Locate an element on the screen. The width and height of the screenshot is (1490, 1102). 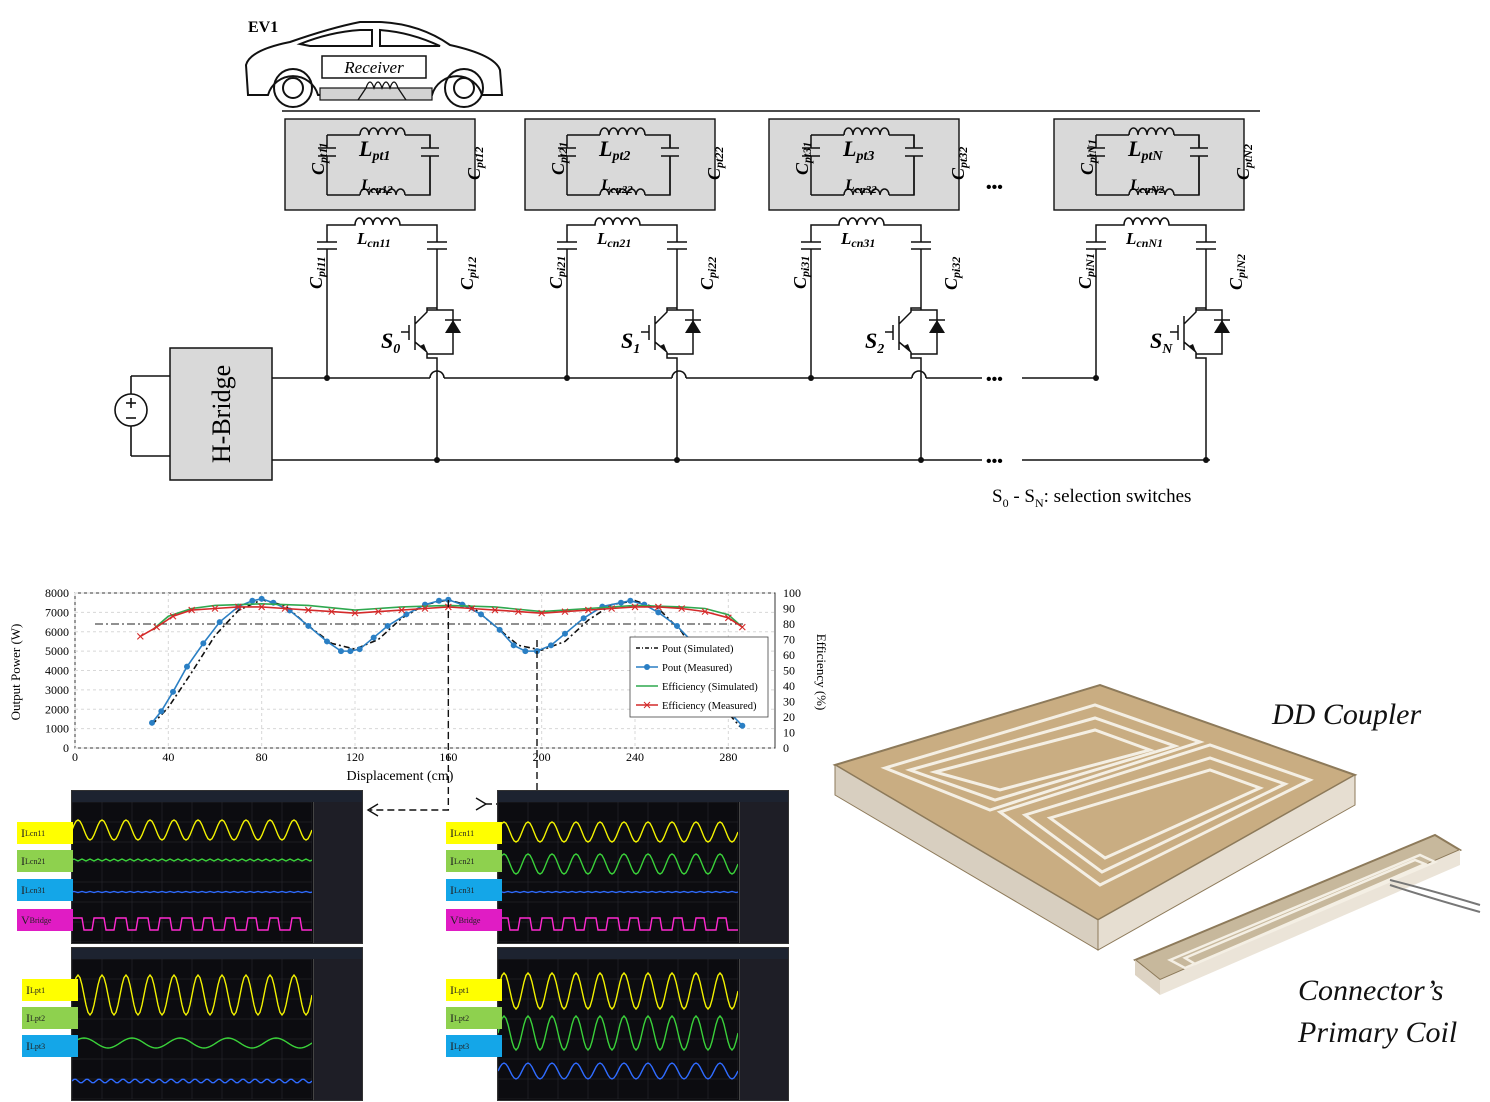
ev-car is located at coordinates (374, 64).